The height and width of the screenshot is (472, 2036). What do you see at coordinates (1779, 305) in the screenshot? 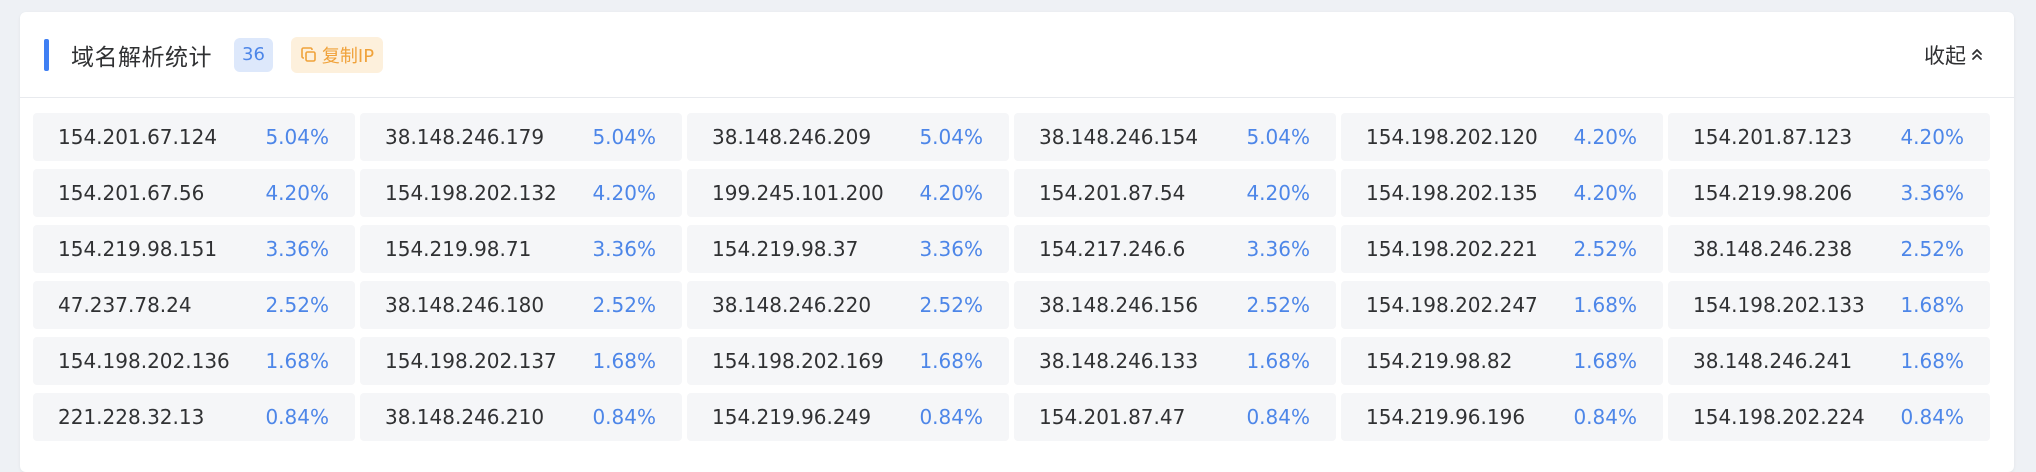
I see `ip-address: 154.198.202.133` at bounding box center [1779, 305].